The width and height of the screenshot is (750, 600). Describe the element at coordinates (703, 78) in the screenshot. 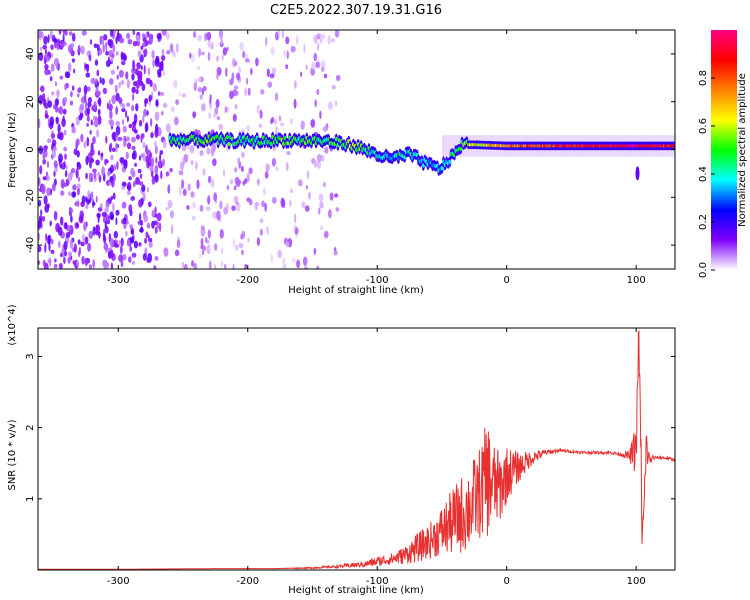

I see `colorbar-tick-label: 0.8` at that location.